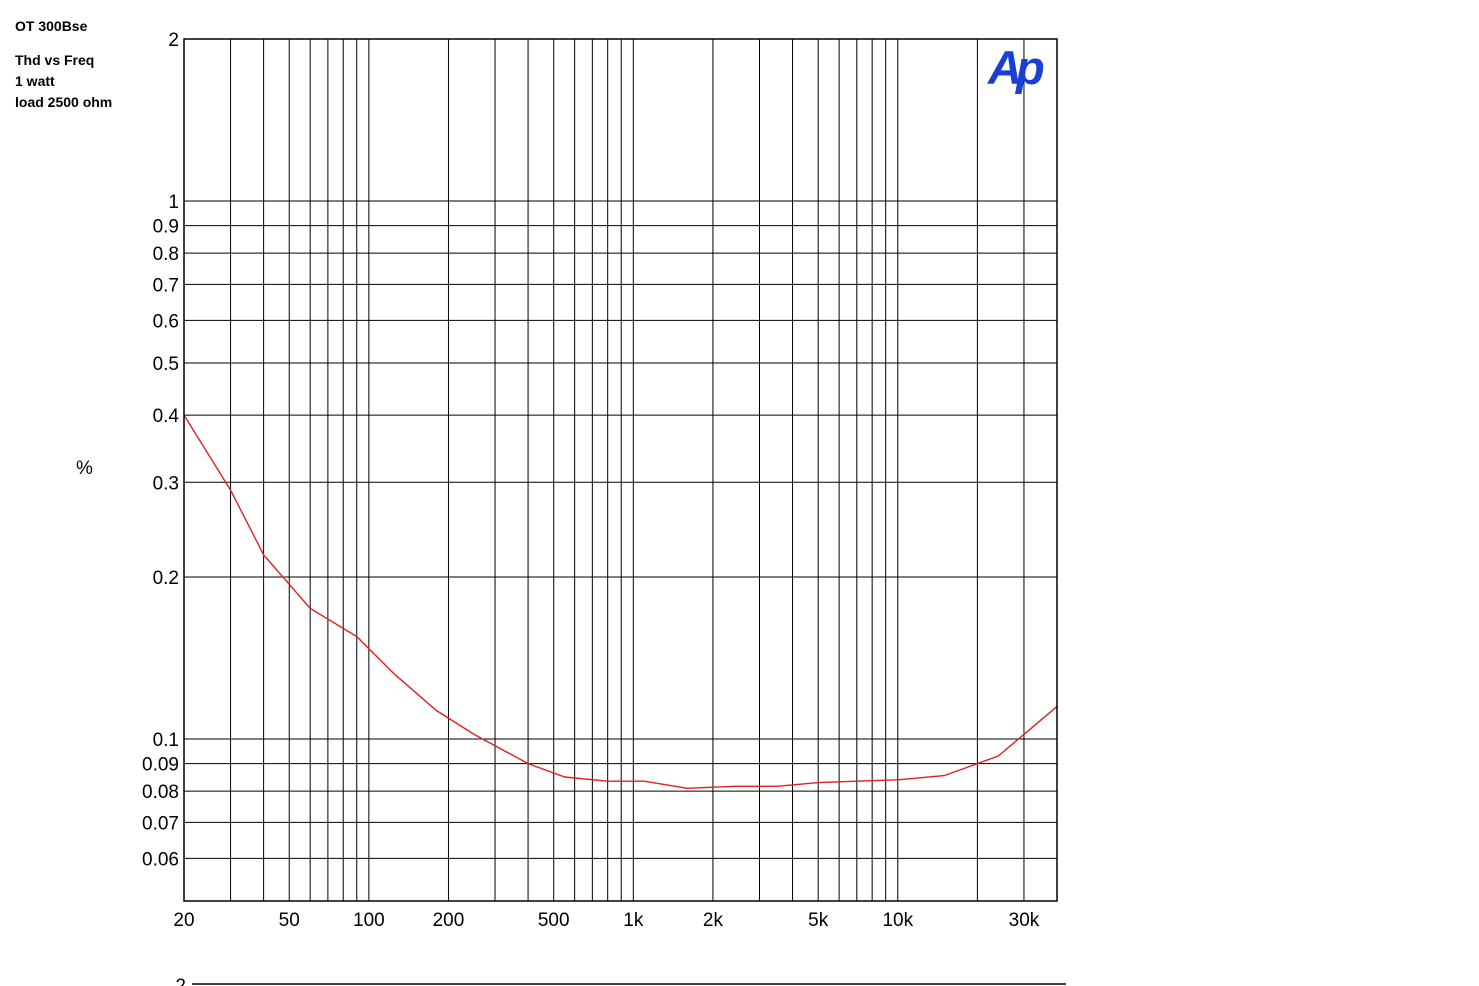  I want to click on ap-logo: Ap, so click(1018, 67).